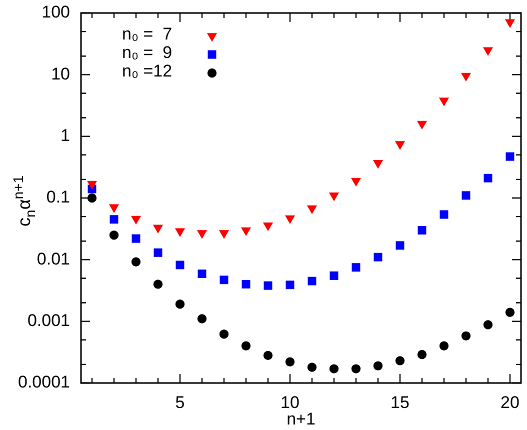  Describe the element at coordinates (147, 52) in the screenshot. I see `legend-label: n₀ = 9` at that location.